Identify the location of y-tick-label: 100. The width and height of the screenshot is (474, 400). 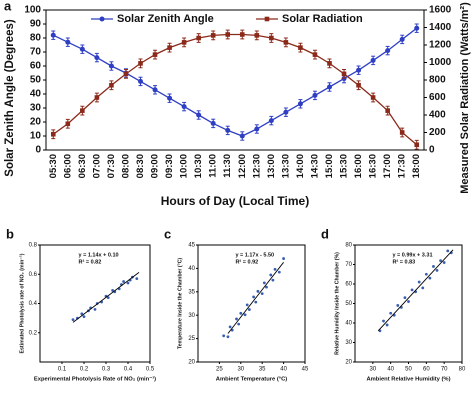
(32, 10).